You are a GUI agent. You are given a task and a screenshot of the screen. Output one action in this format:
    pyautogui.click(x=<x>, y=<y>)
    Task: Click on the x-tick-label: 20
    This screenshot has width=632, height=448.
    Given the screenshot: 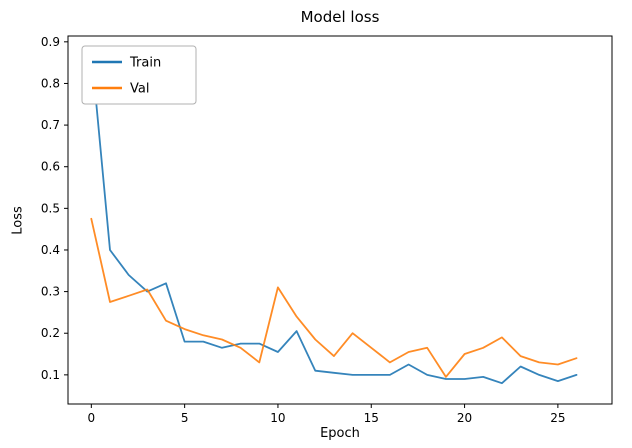 What is the action you would take?
    pyautogui.click(x=464, y=418)
    